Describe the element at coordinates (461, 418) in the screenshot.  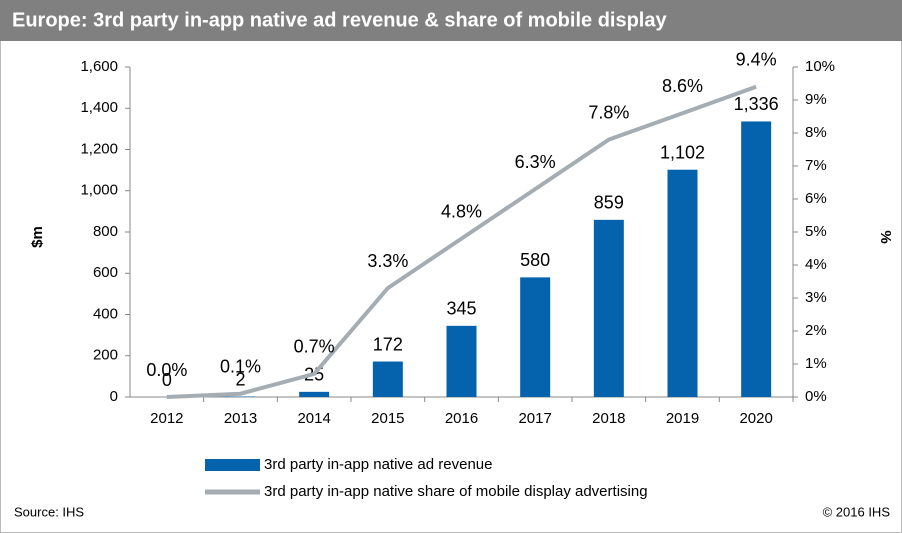
I see `x-tick-label: 2016` at that location.